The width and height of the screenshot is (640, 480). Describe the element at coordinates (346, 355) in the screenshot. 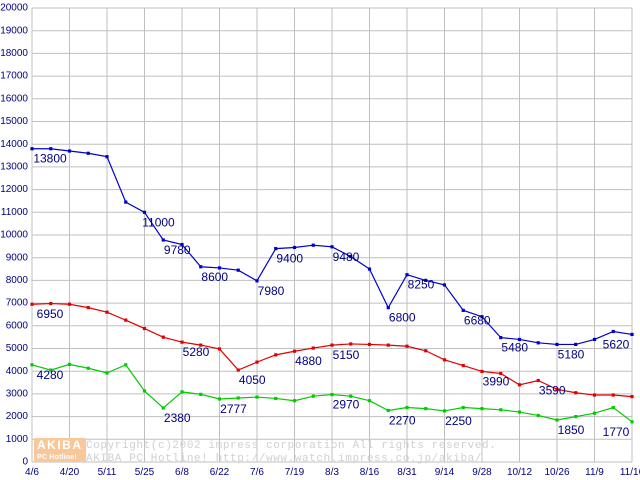

I see `data-point-label: 5150` at that location.